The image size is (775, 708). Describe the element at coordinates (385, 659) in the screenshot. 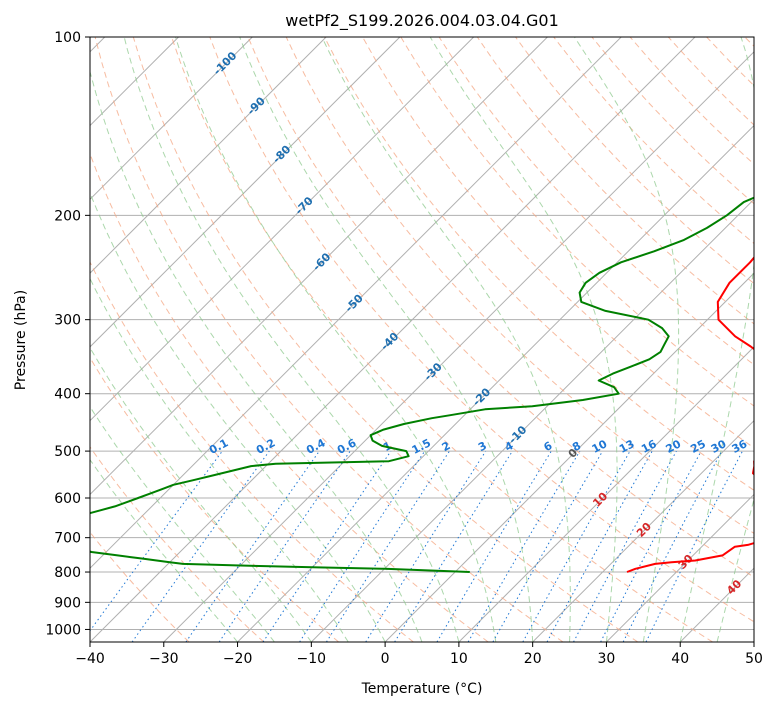

I see `x-tick-label: 0` at that location.